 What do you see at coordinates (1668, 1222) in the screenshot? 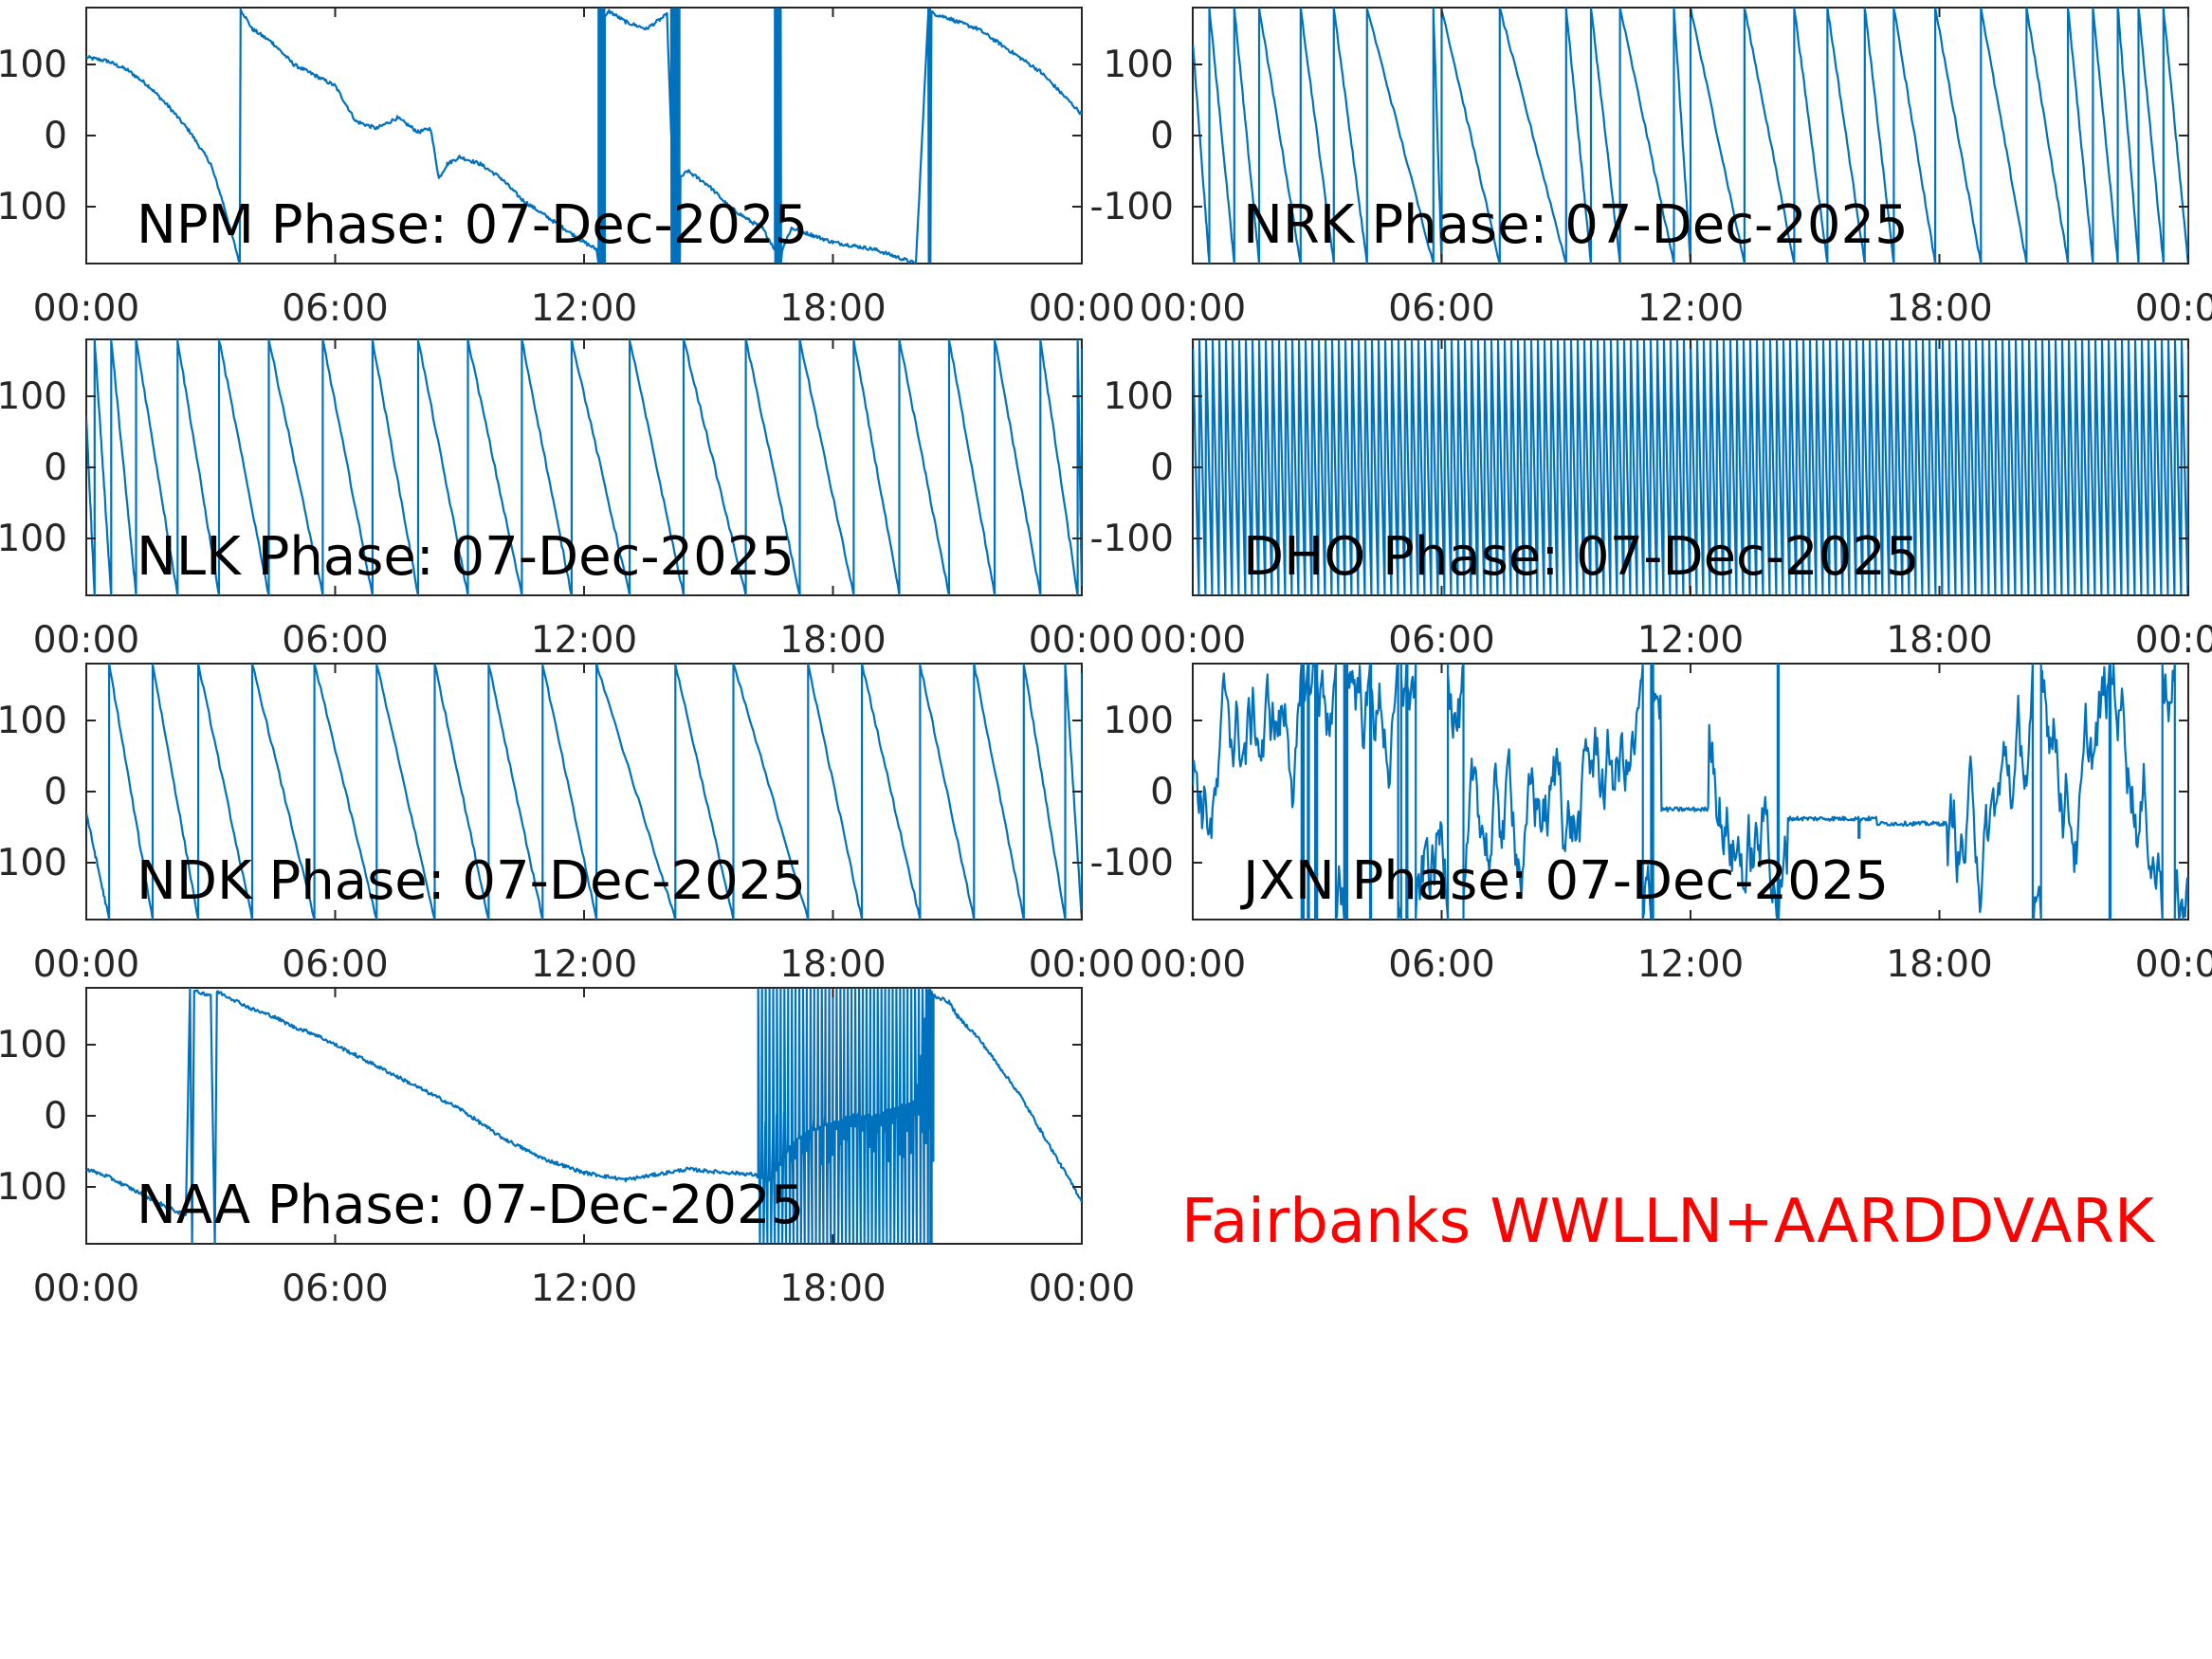
I see `site-label: Fairbanks WWLLN+AARDDVARK` at bounding box center [1668, 1222].